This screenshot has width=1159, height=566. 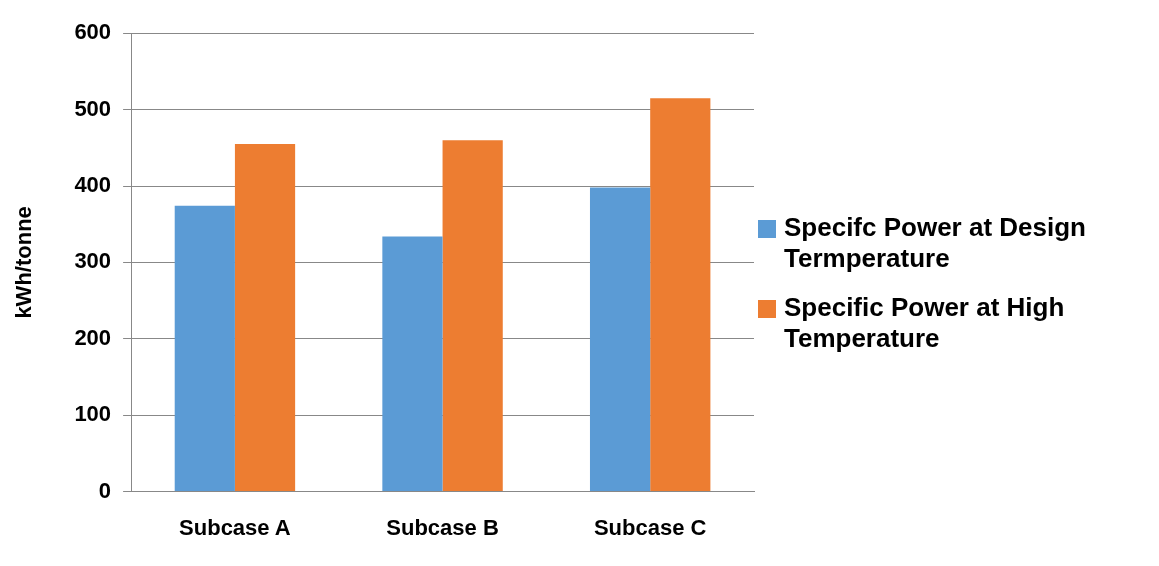 I want to click on legend-label: Specific Power at High Temperature, so click(x=925, y=323).